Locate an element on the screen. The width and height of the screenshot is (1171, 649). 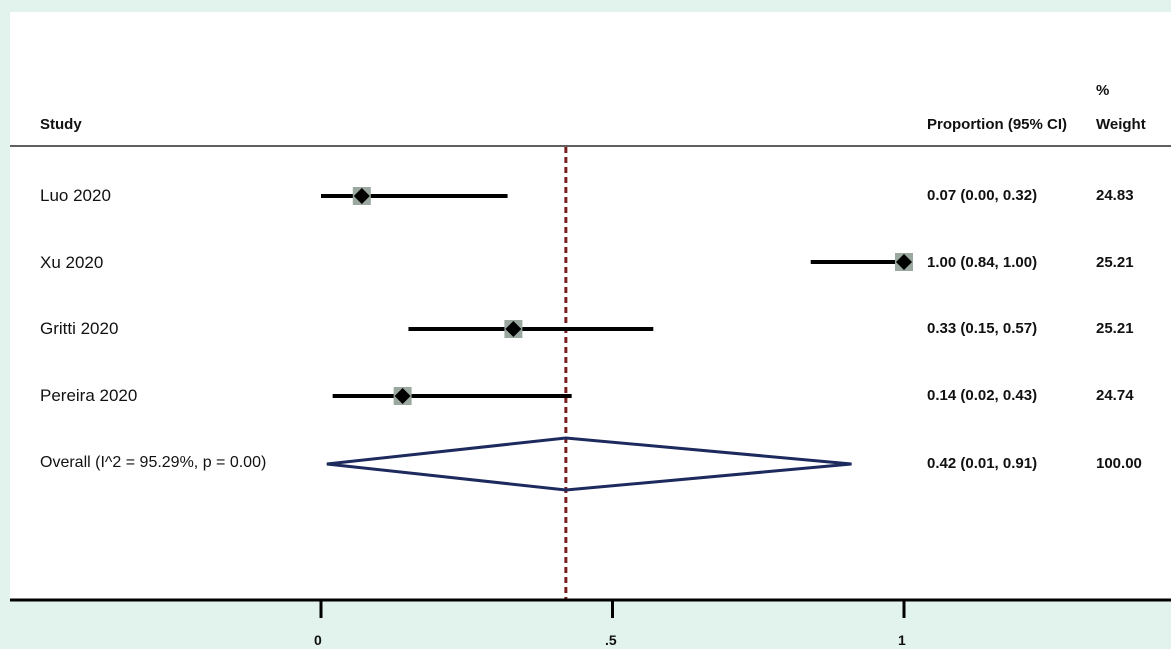
tick-label: 1 is located at coordinates (902, 640).